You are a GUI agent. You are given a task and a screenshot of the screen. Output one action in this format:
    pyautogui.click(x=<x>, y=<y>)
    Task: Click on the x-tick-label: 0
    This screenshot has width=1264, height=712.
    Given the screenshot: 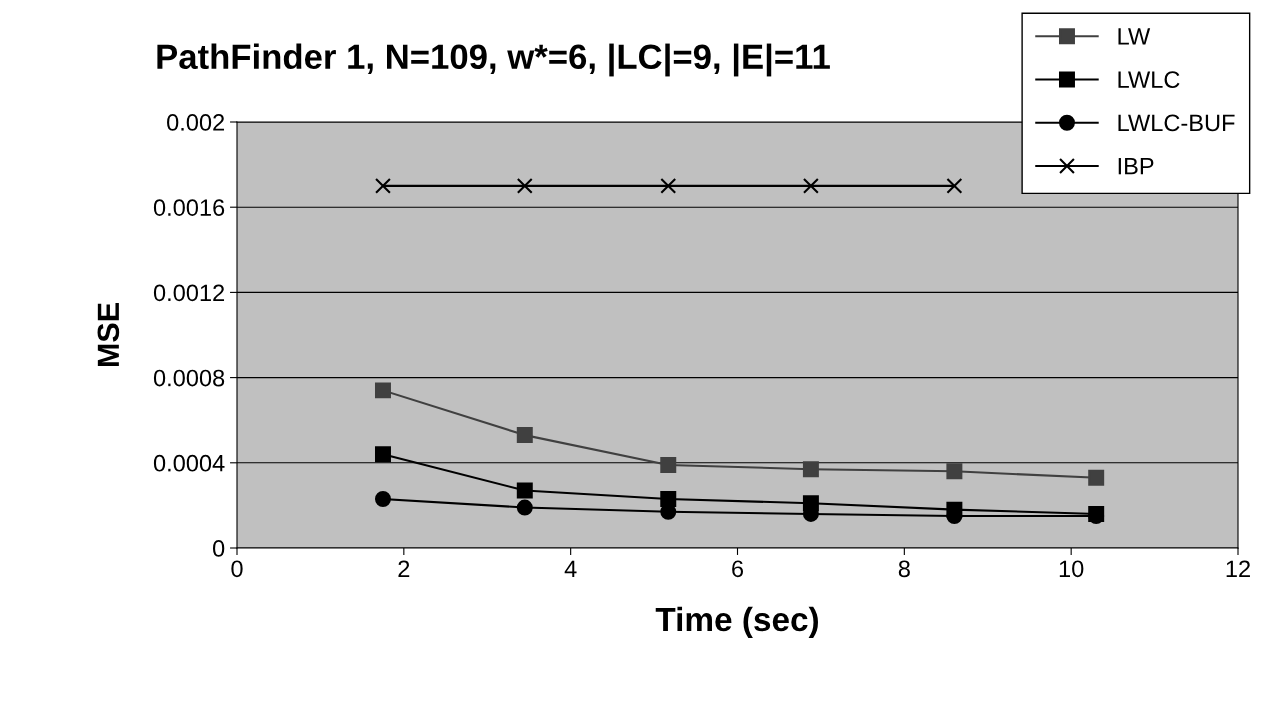 What is the action you would take?
    pyautogui.click(x=237, y=569)
    